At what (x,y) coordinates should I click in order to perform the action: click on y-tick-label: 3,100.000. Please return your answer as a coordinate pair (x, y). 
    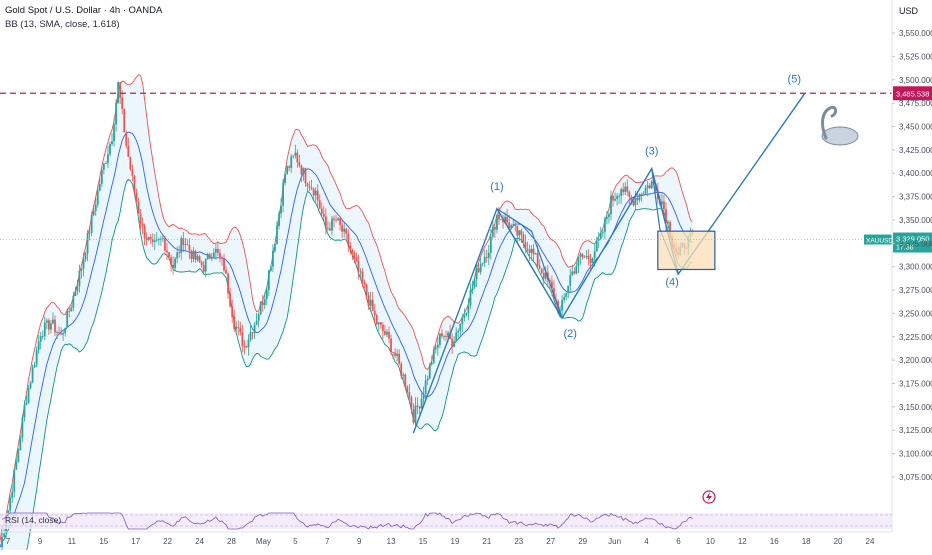
    Looking at the image, I should click on (915, 454).